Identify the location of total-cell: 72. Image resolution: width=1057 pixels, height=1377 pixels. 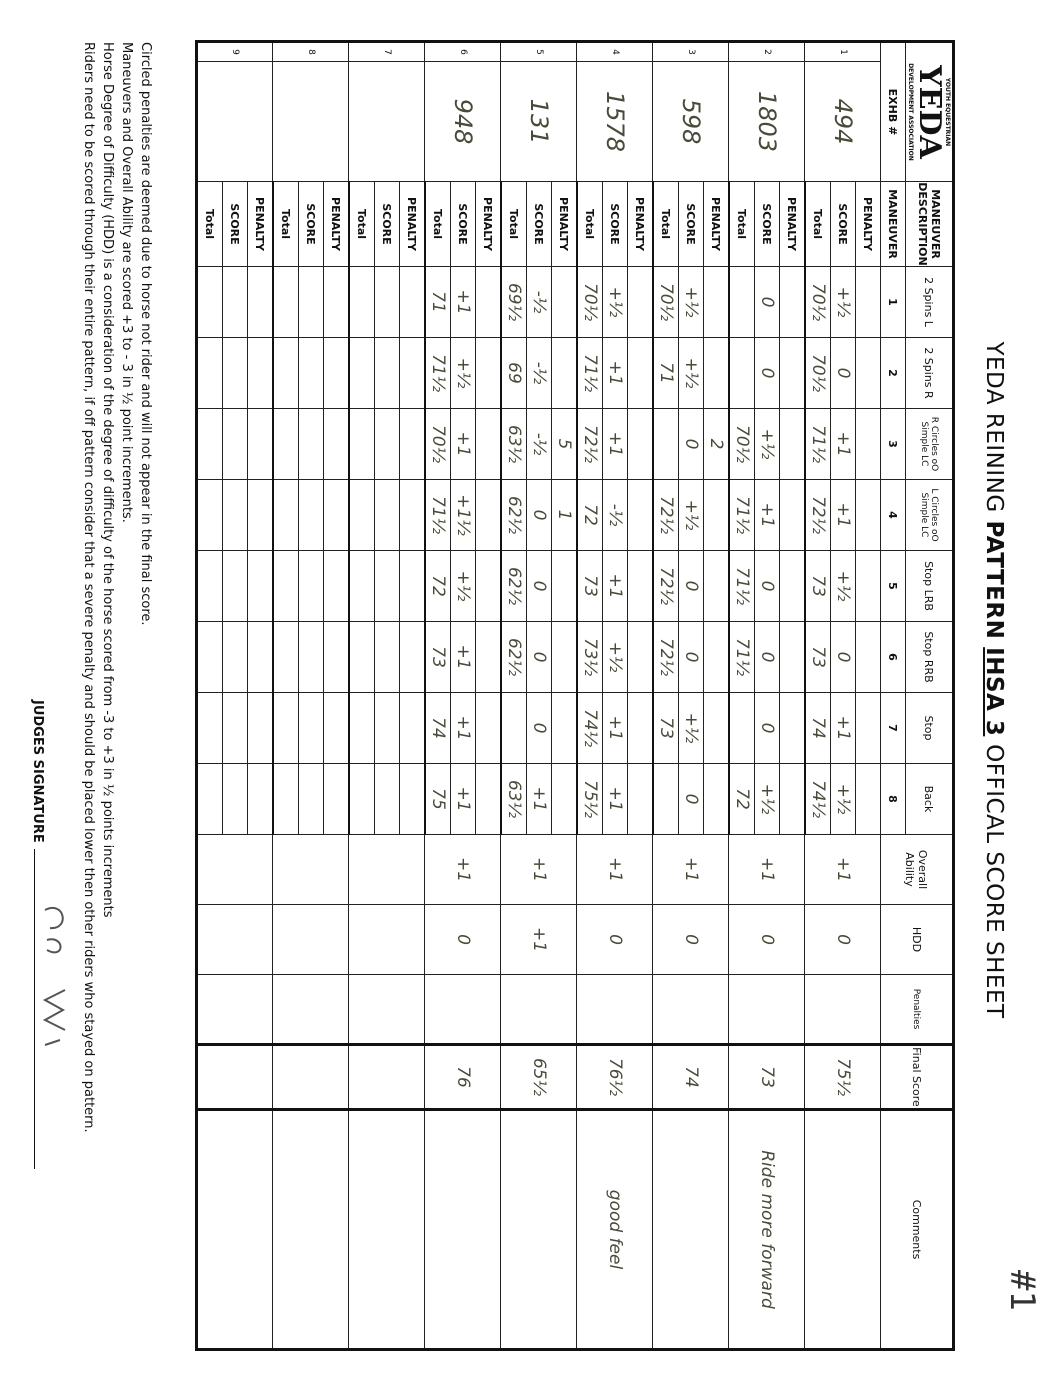
(590, 515).